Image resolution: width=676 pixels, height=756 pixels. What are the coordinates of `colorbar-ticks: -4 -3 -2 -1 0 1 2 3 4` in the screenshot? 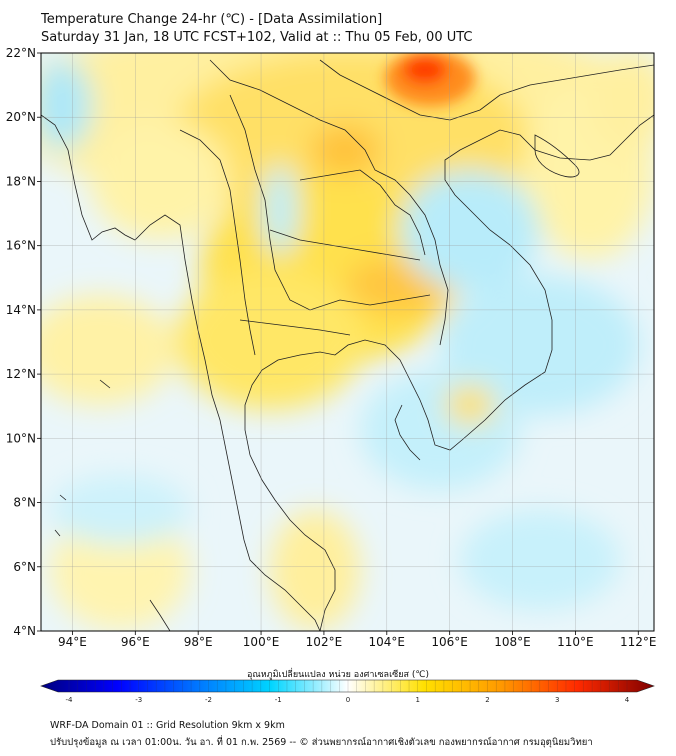 It's located at (348, 692).